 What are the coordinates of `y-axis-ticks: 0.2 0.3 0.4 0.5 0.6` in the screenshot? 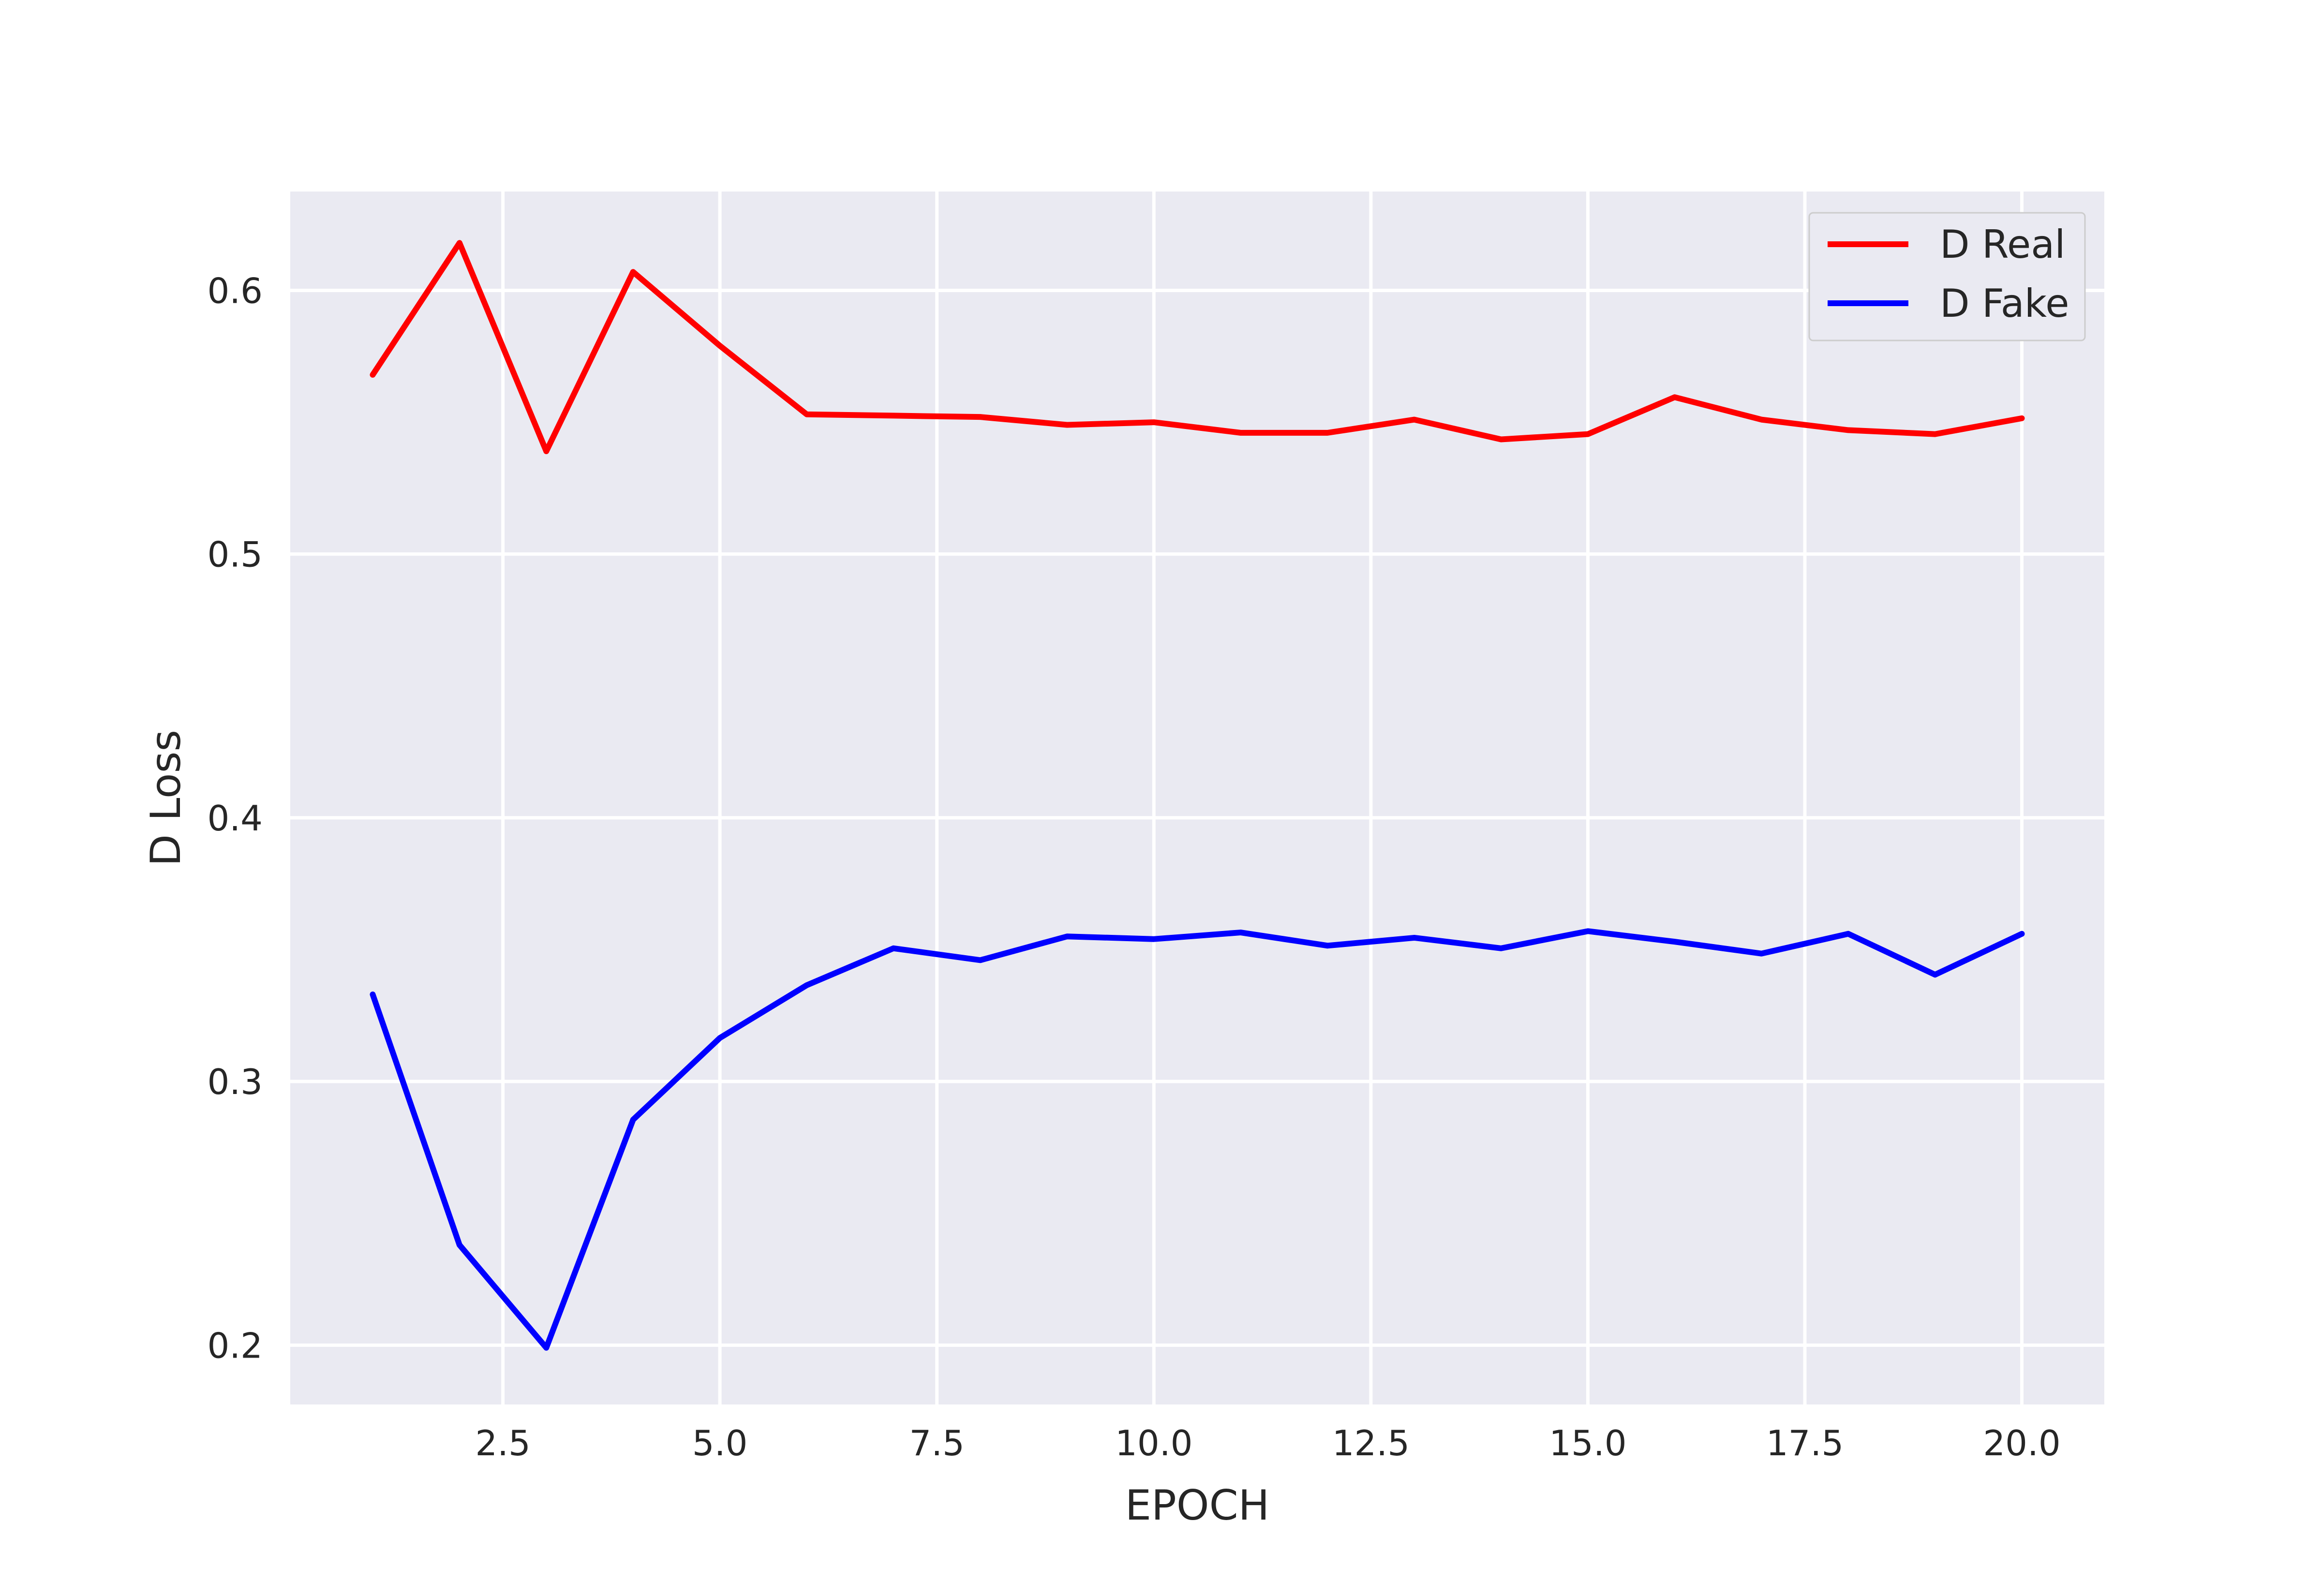 It's located at (235, 818).